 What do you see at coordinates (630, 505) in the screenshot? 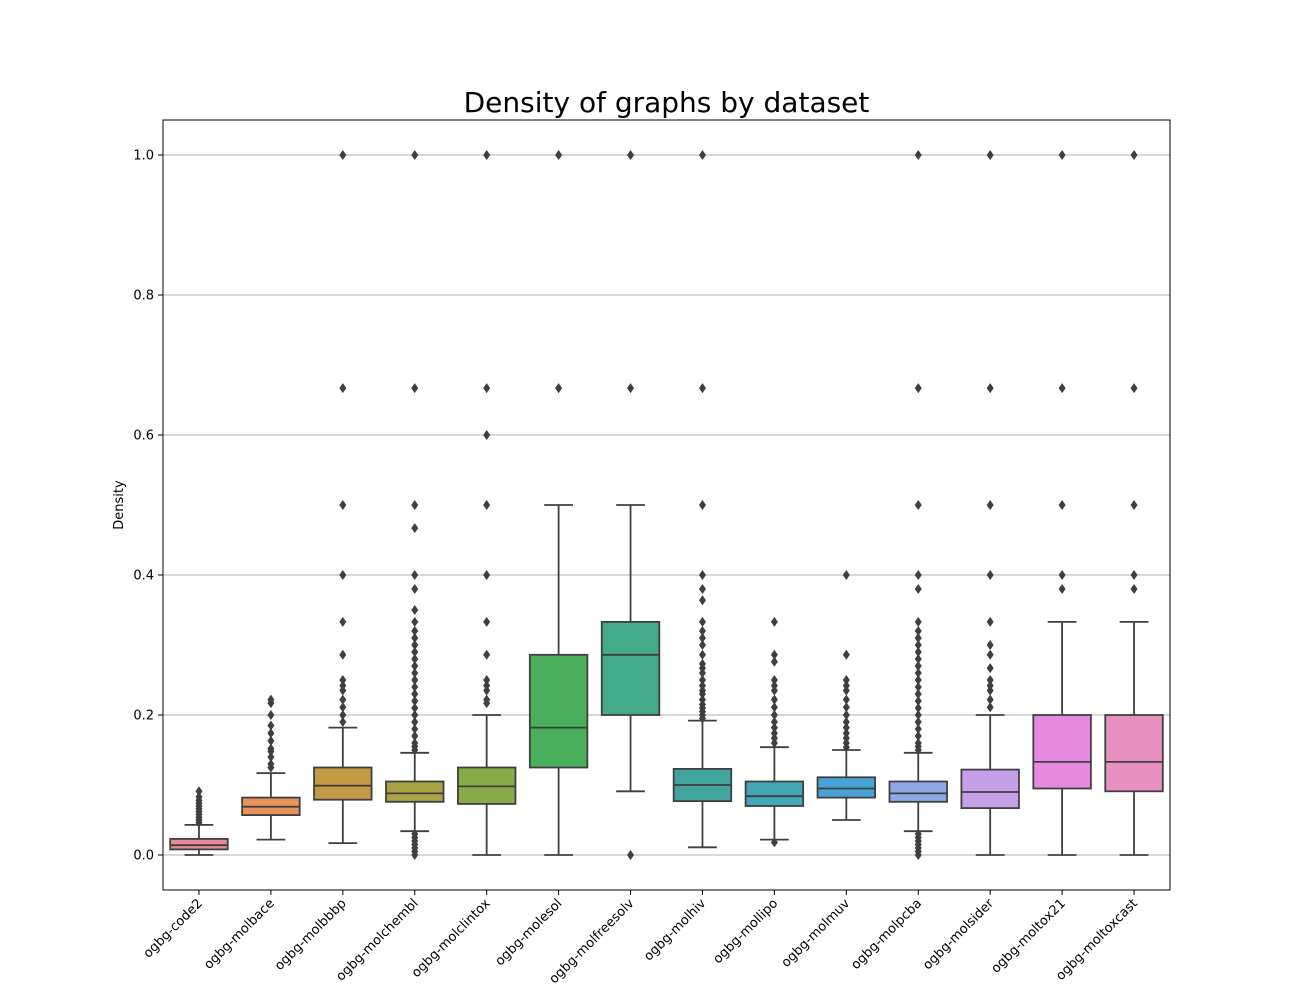
I see `box-ogbg-molfreesolv` at bounding box center [630, 505].